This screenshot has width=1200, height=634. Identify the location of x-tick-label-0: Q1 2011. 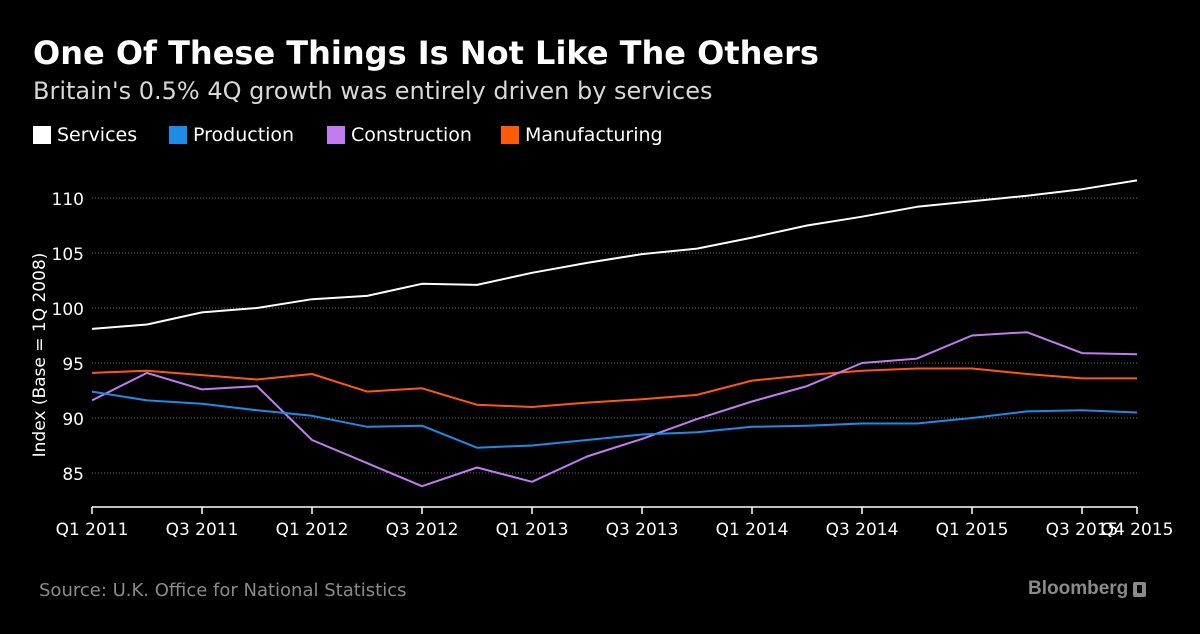
(92, 530).